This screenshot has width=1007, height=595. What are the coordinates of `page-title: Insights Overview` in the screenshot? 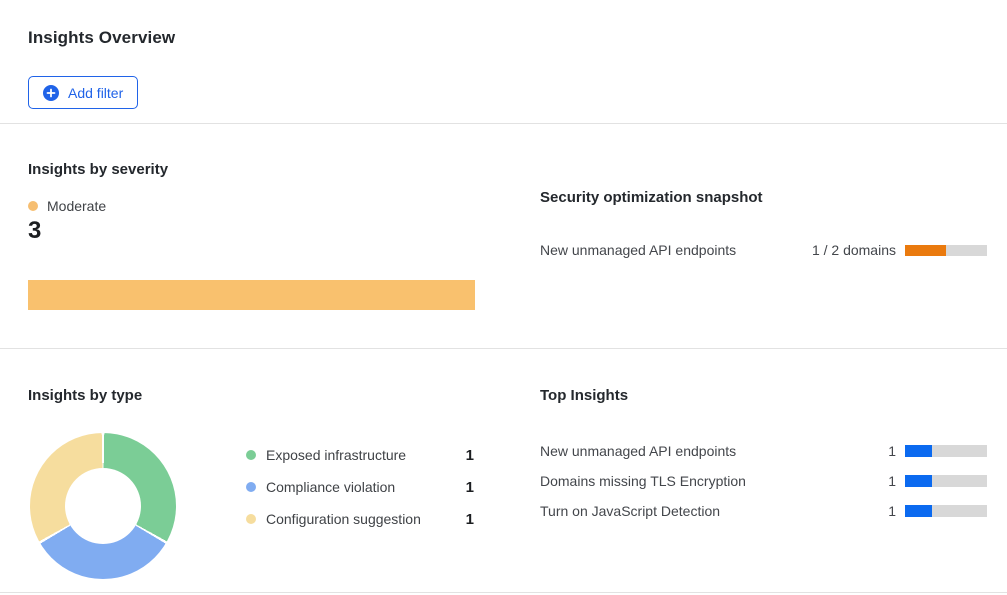 It's located at (102, 37).